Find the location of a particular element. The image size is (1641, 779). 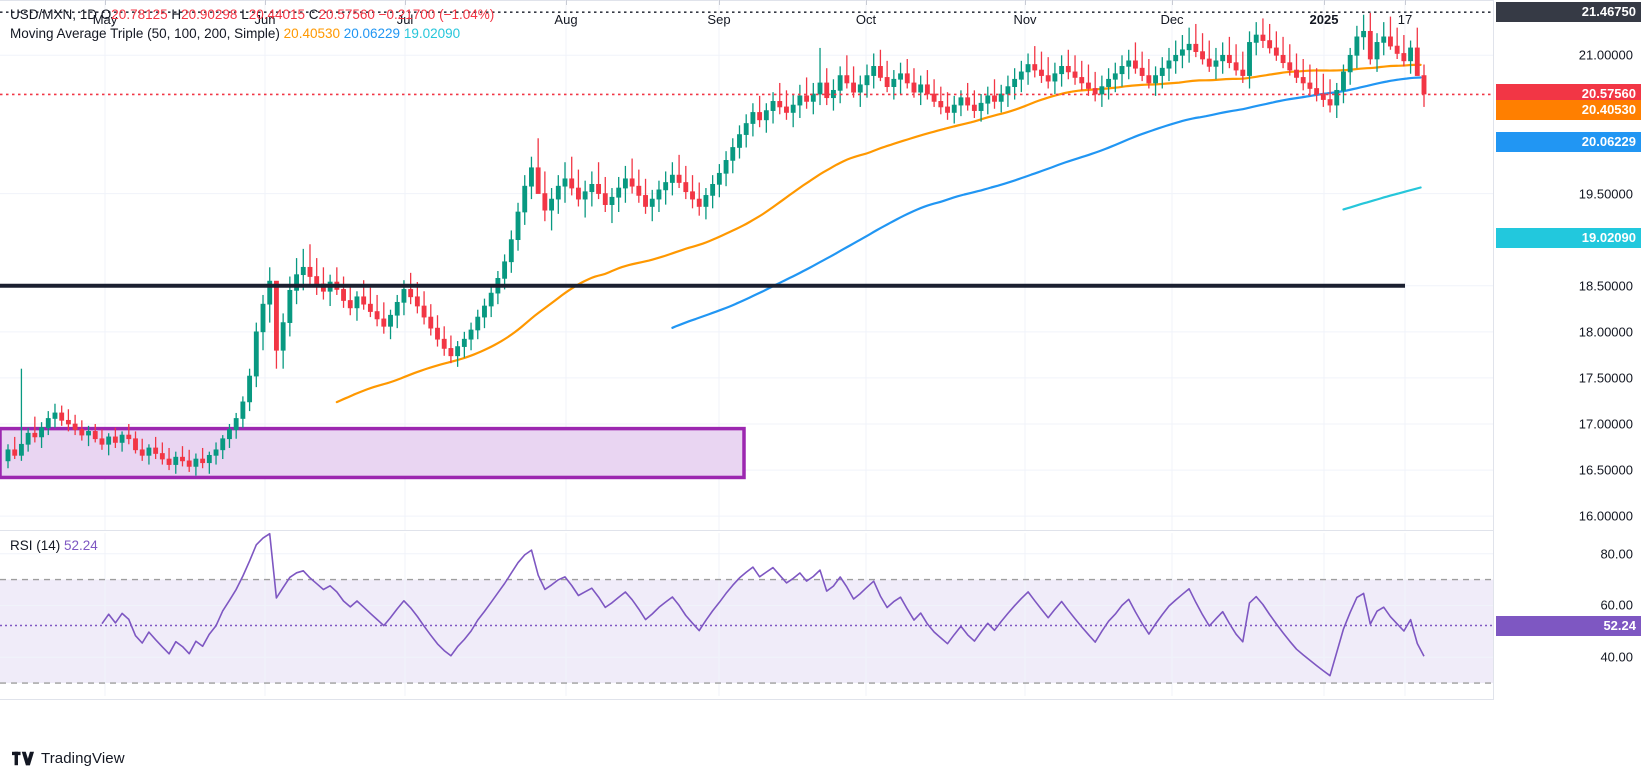

time-tick-9: 17 is located at coordinates (1405, 19).